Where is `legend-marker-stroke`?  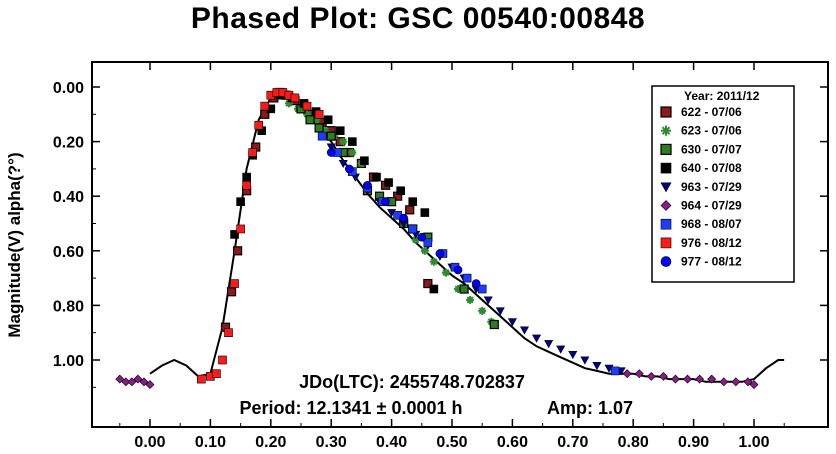 legend-marker-stroke is located at coordinates (666, 130).